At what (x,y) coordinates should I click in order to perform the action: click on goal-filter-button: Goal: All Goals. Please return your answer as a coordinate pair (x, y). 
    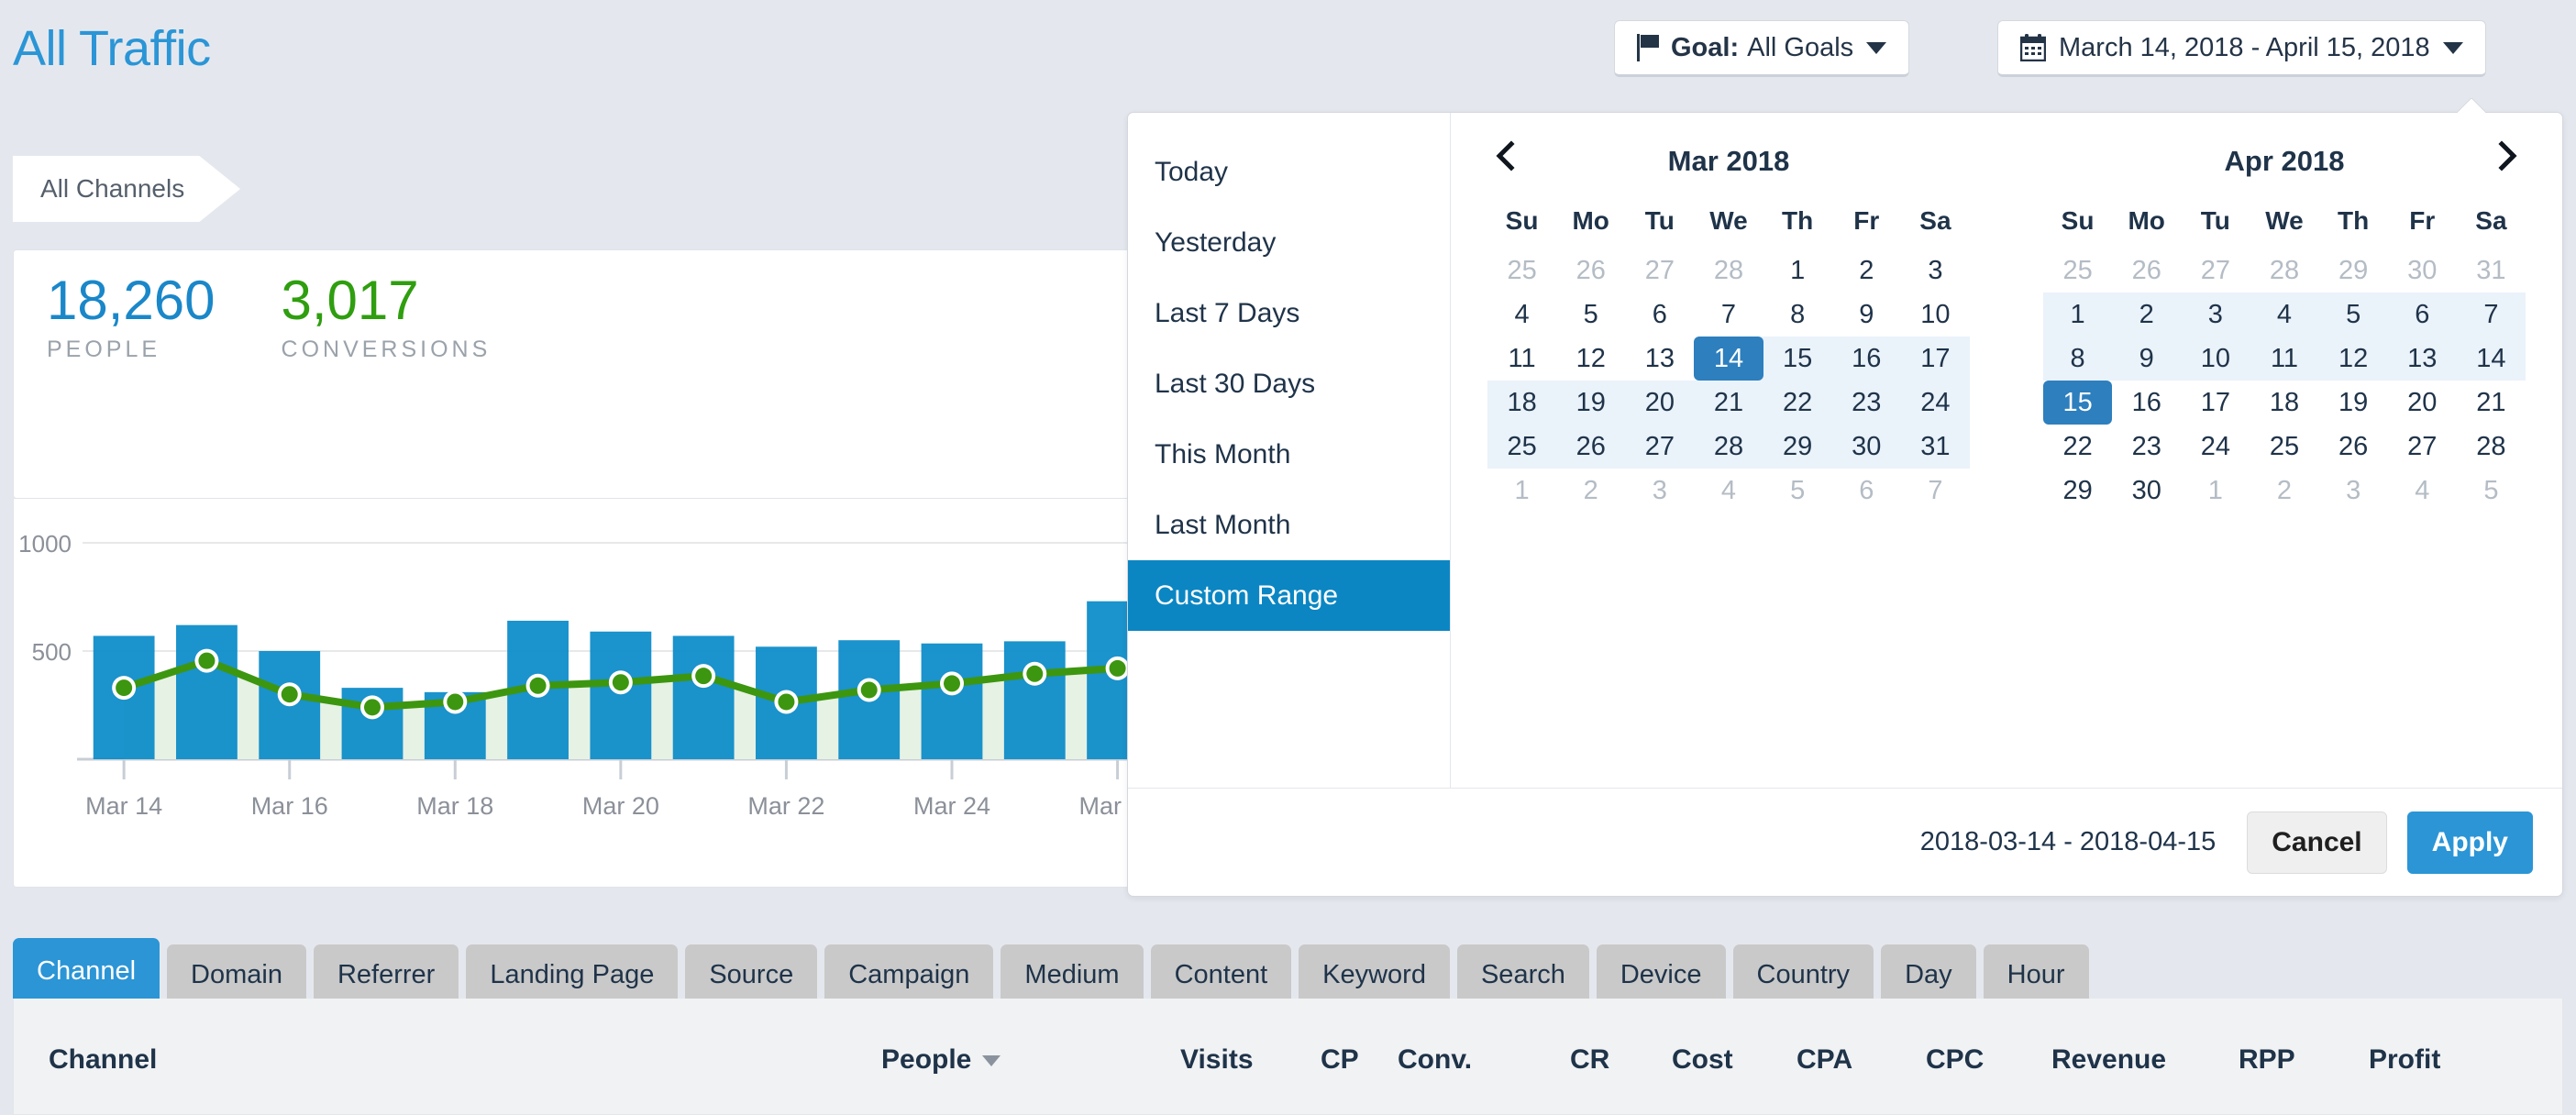
    Looking at the image, I should click on (1762, 48).